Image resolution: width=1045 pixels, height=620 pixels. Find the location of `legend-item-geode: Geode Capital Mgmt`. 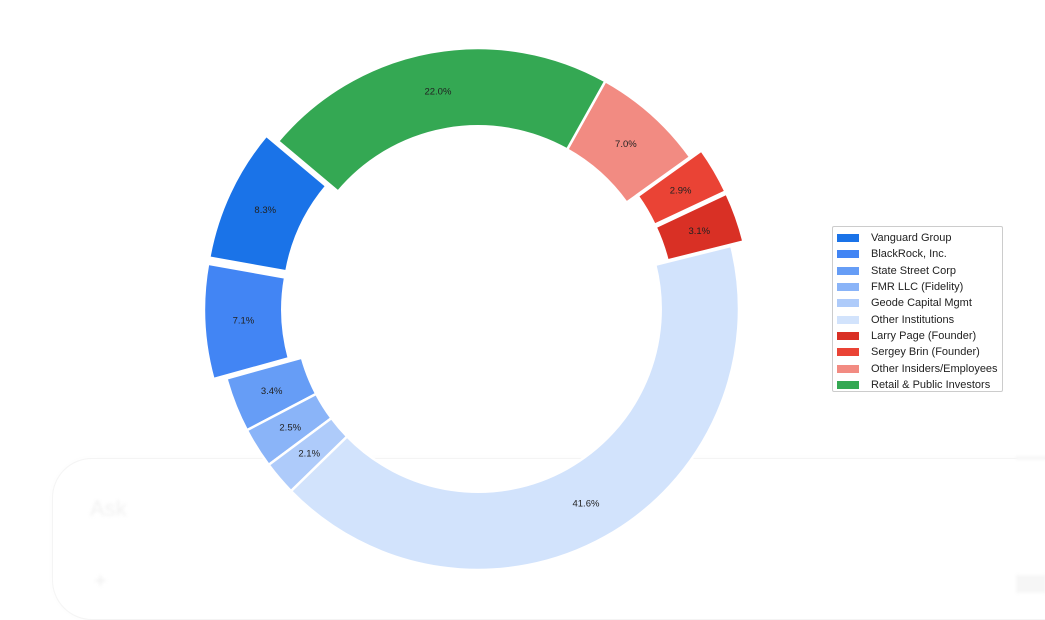

legend-item-geode: Geode Capital Mgmt is located at coordinates (919, 303).